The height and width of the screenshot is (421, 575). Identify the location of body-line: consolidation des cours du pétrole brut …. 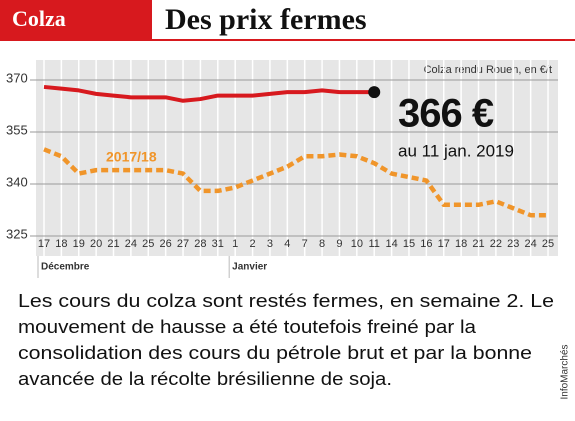
(275, 352).